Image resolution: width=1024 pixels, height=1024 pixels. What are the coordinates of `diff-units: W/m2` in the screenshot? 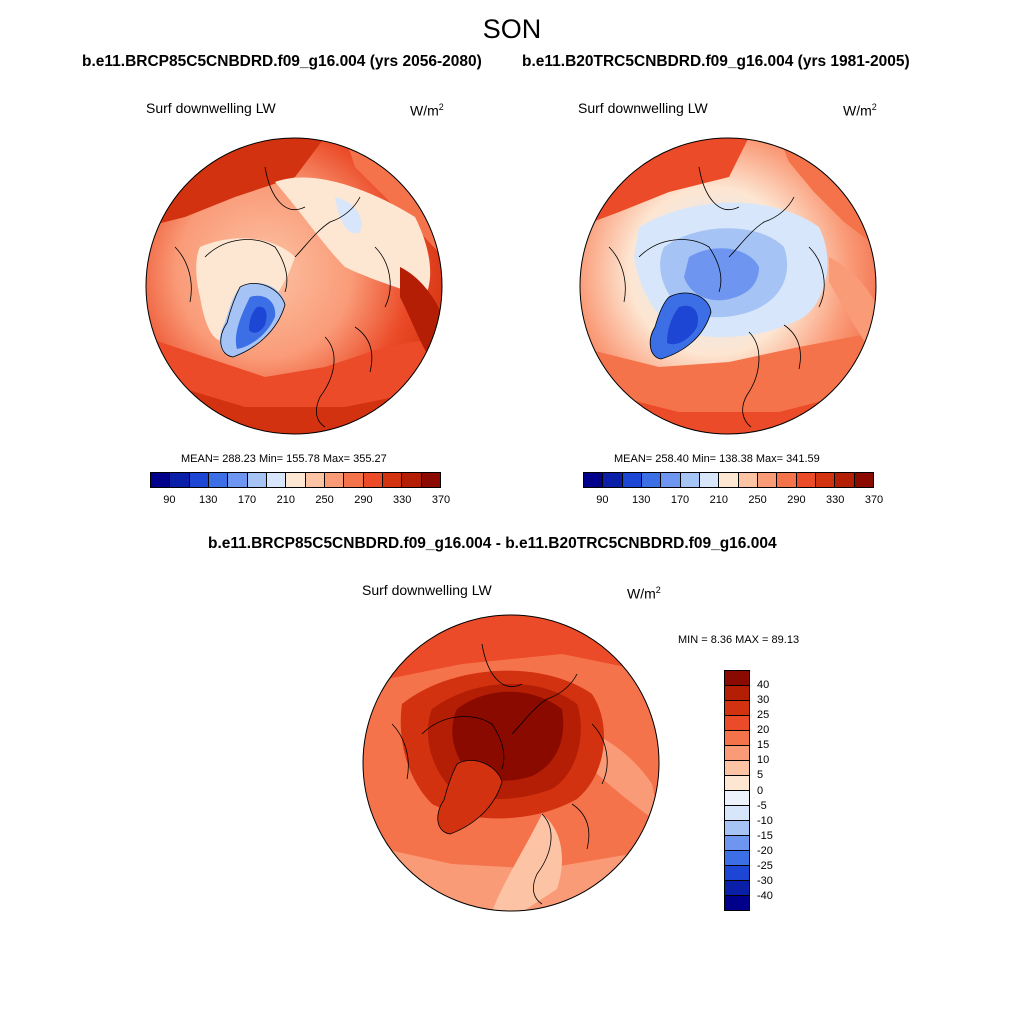 It's located at (644, 593).